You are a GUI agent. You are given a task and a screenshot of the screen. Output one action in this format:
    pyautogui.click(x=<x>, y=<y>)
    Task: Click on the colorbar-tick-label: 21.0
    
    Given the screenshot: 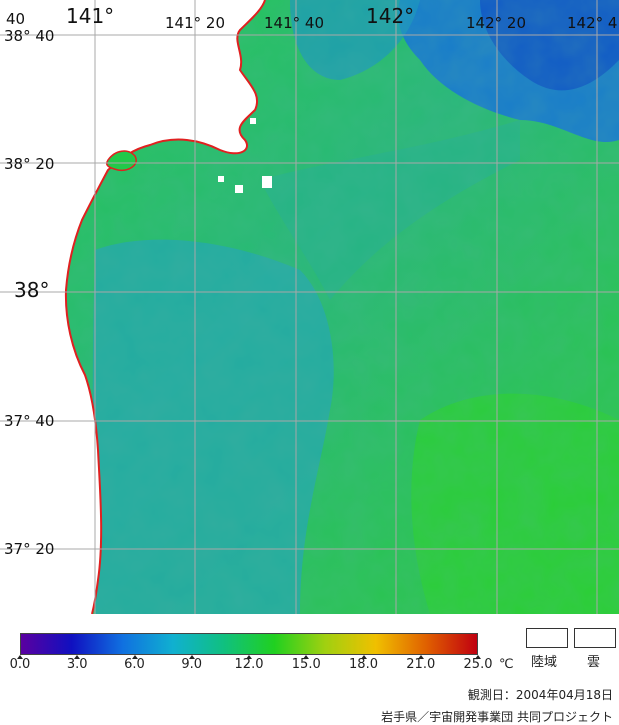 What is the action you would take?
    pyautogui.click(x=421, y=664)
    